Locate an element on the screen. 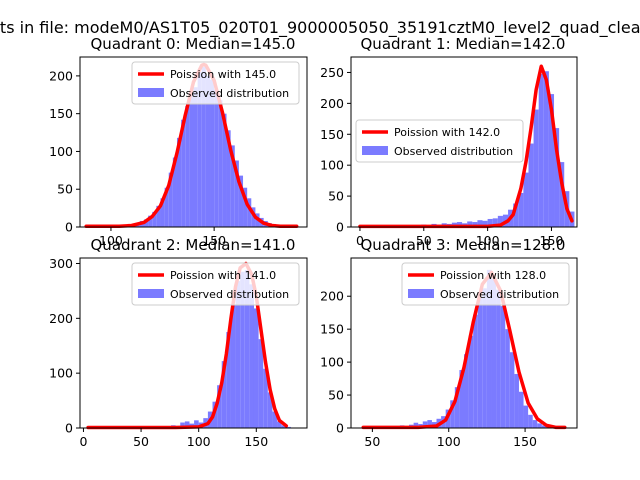 This screenshot has width=640, height=480. legend-label-poisson: Poission with 145.0 is located at coordinates (223, 74).